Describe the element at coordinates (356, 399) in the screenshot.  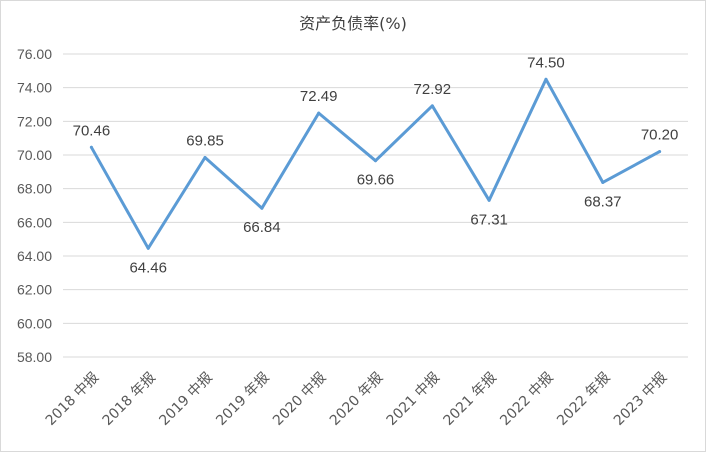
I see `x-tick-label: 2020 年报` at that location.